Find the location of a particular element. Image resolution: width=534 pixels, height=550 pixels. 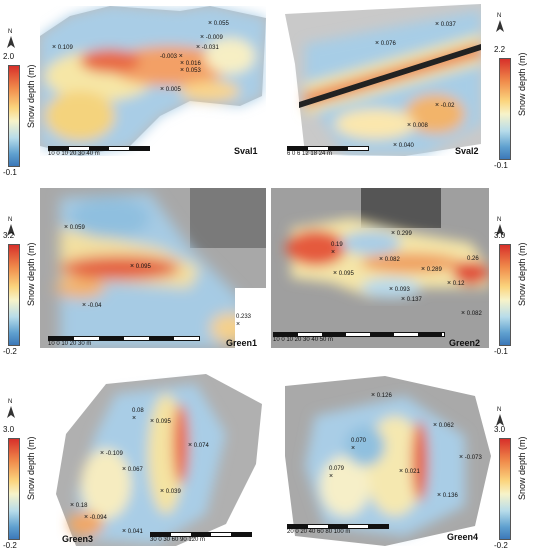

depth-point: × 0.289 is located at coordinates (431, 269).